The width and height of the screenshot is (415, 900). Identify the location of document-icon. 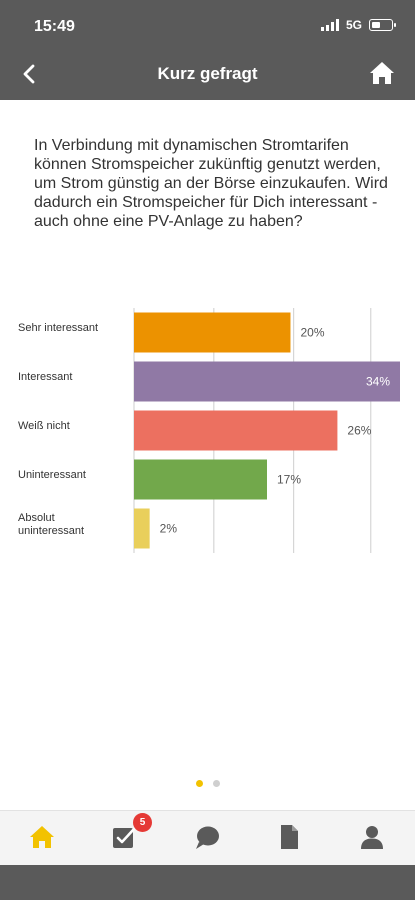
(289, 837).